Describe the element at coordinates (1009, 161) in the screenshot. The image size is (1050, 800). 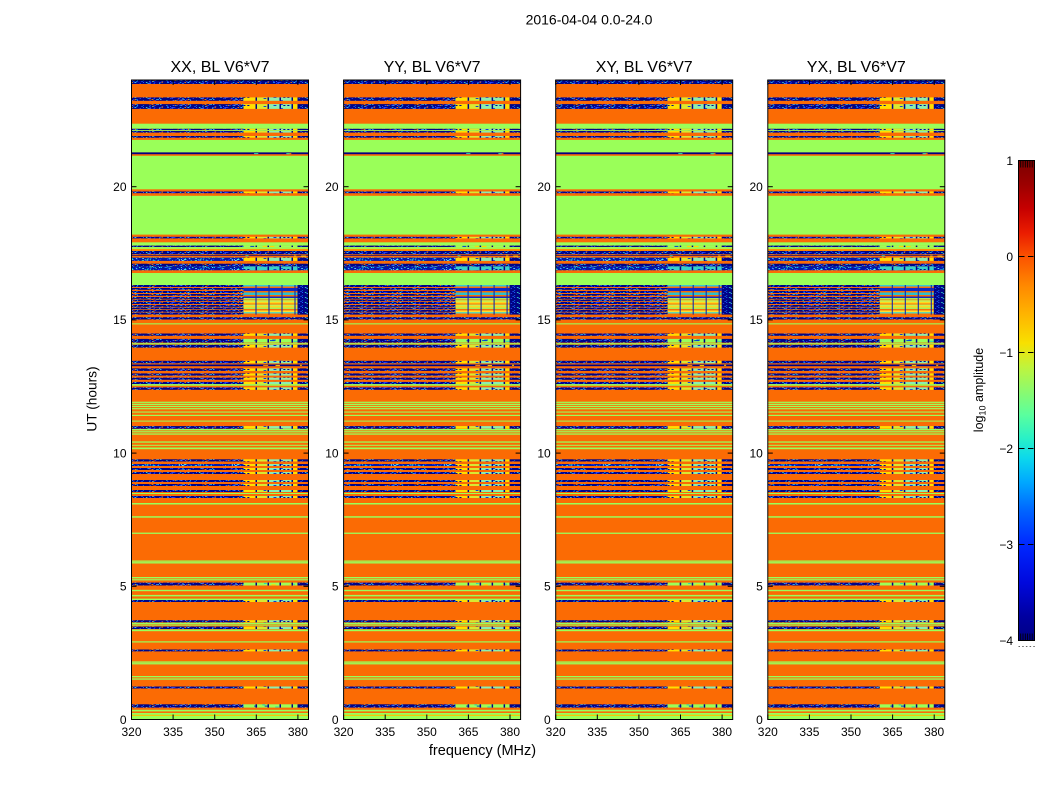
I see `svg-text: 1` at that location.